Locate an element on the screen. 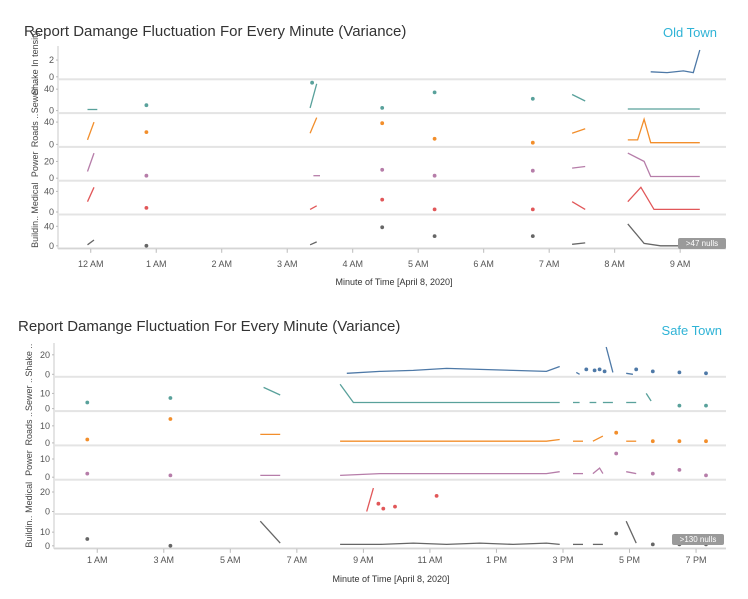 The image size is (748, 599). x-tick-label: 1 PM is located at coordinates (496, 560).